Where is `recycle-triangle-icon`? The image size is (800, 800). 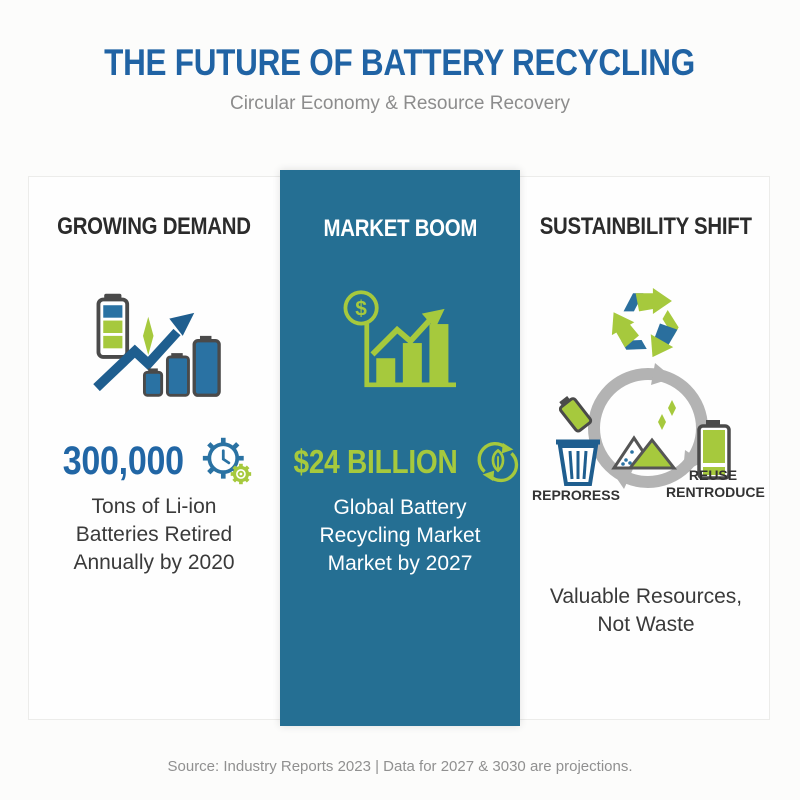
recycle-triangle-icon is located at coordinates (645, 323).